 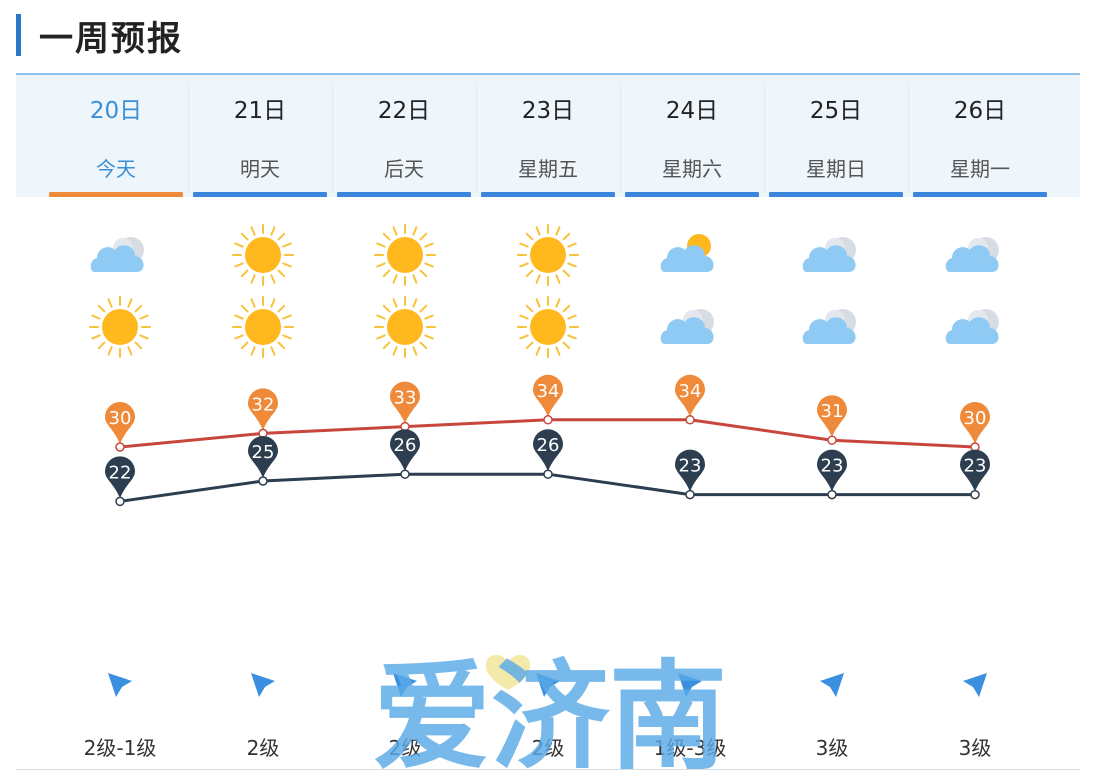 What do you see at coordinates (548, 74) in the screenshot?
I see `divider` at bounding box center [548, 74].